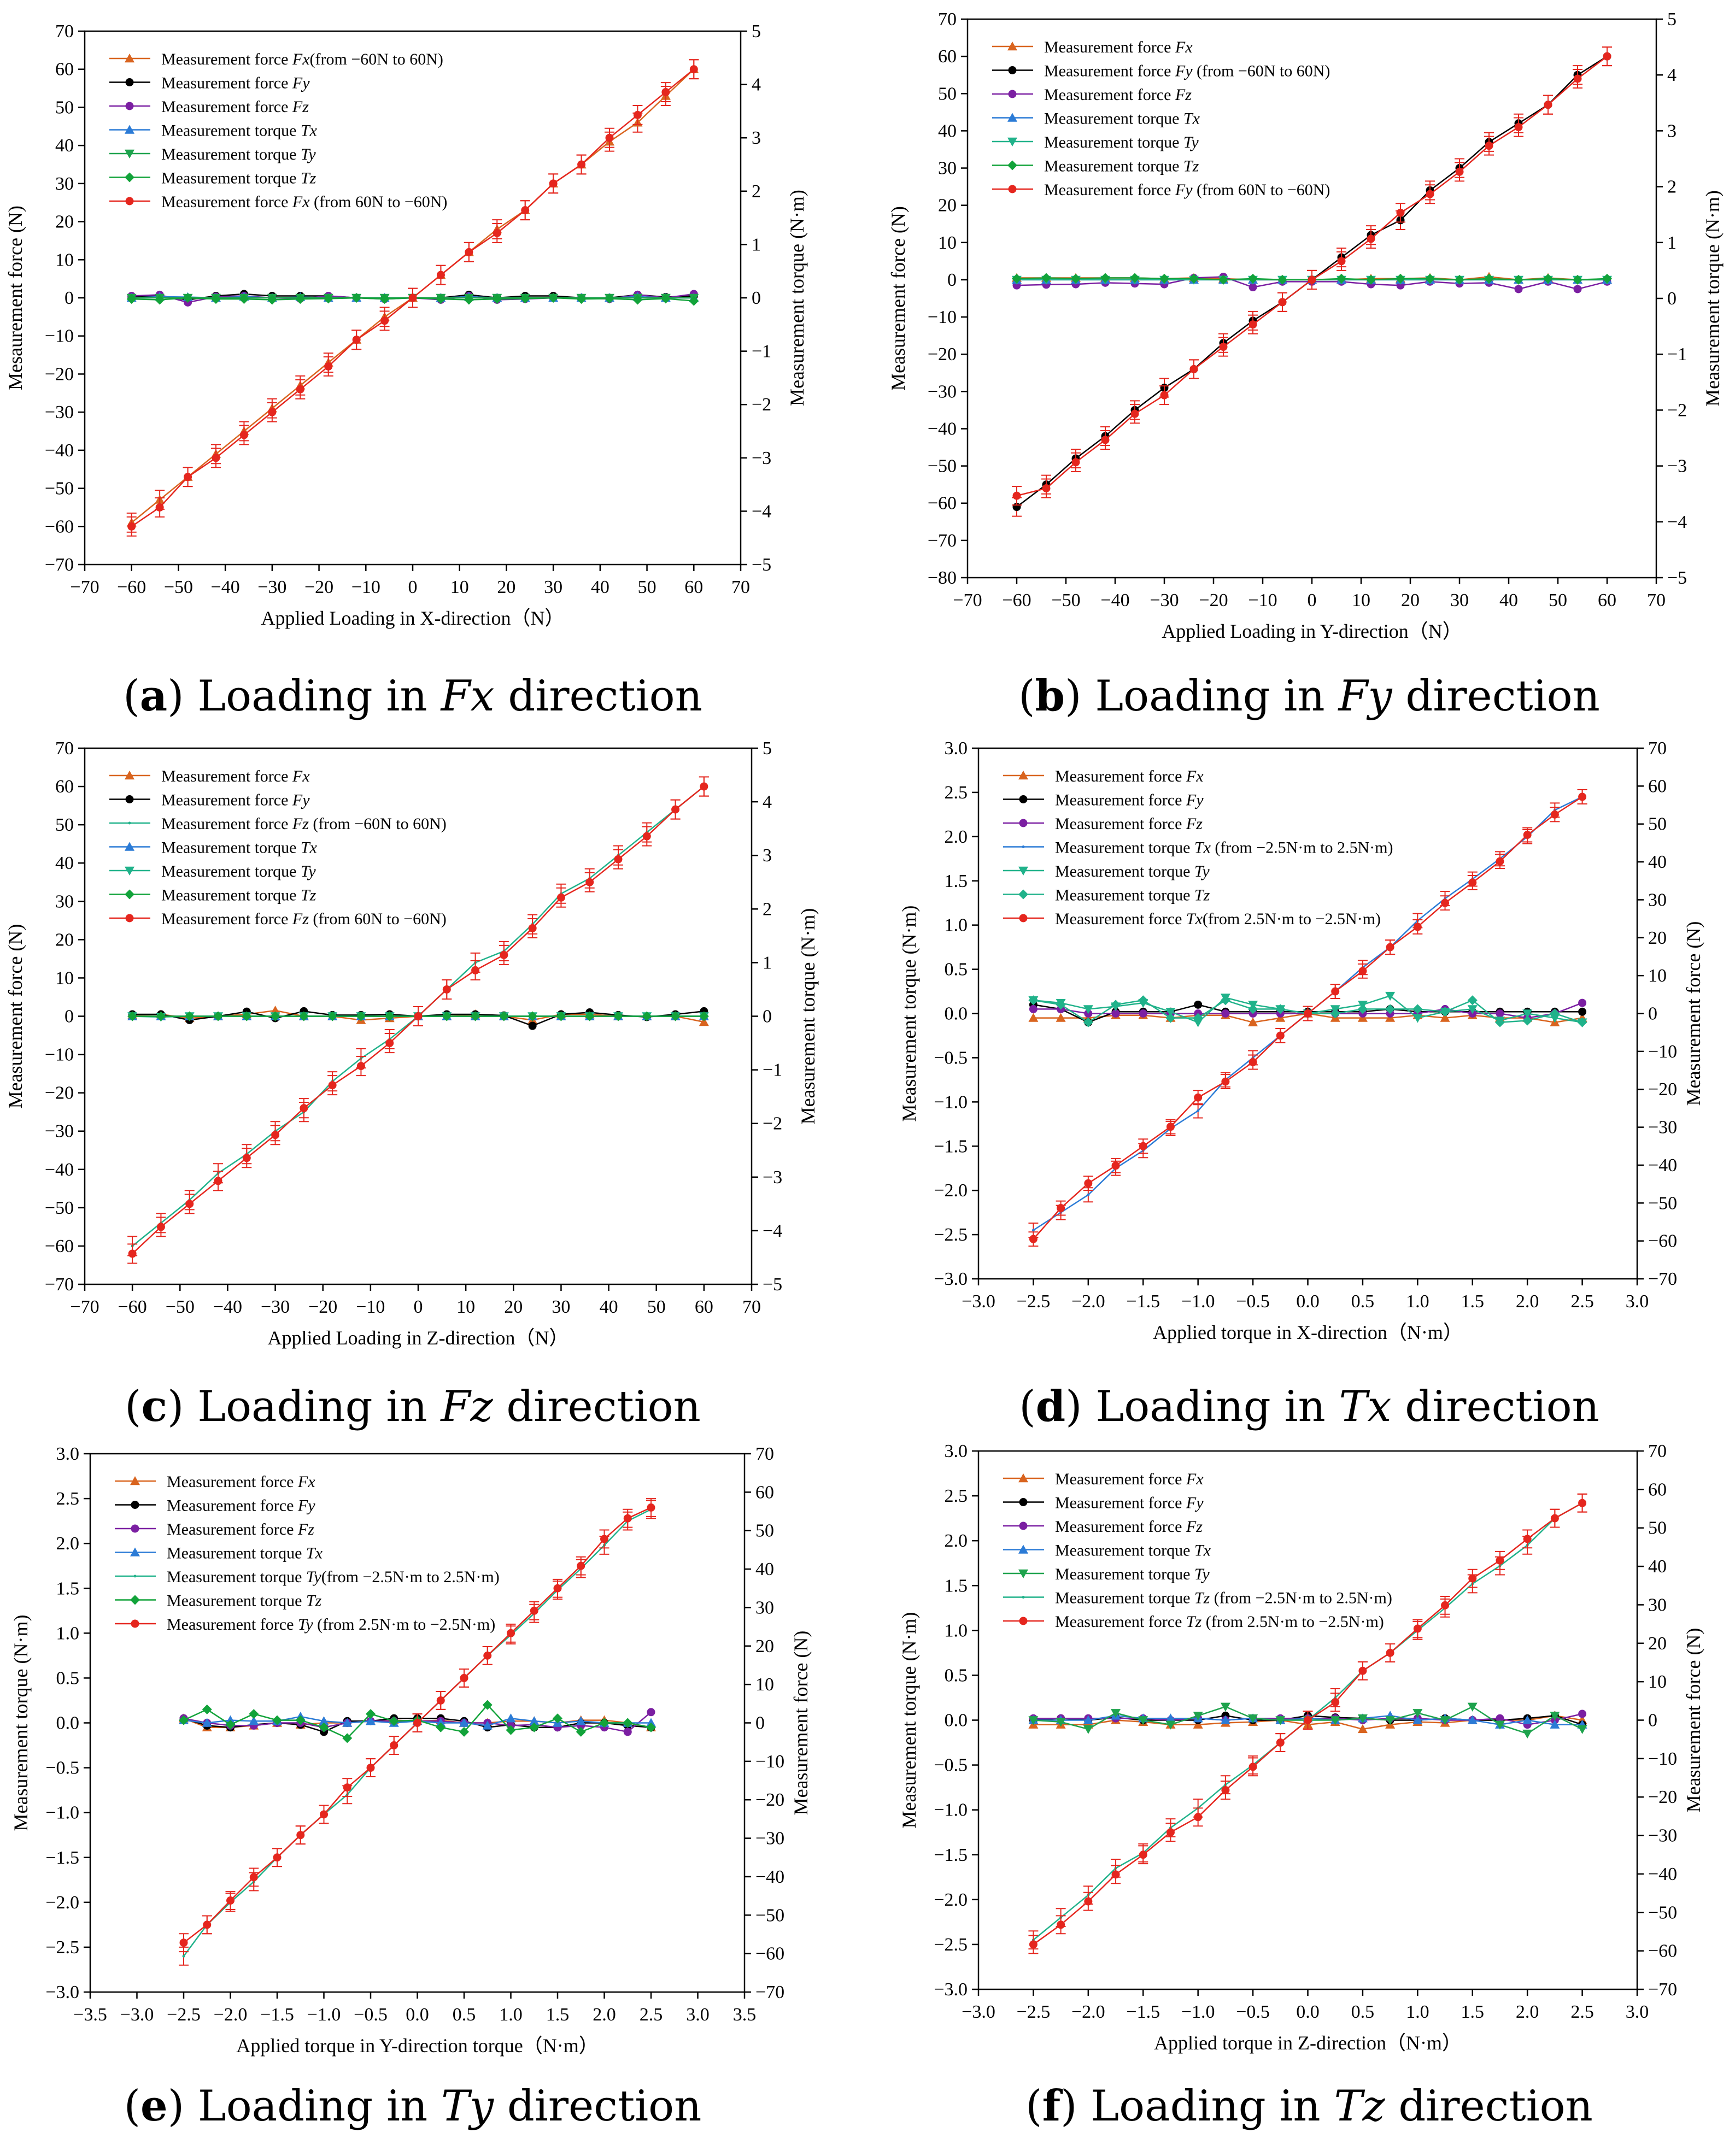 Image resolution: width=1735 pixels, height=2156 pixels. I want to click on legend-label: Measurement force Fy (from −60N to 60N), so click(1187, 71).